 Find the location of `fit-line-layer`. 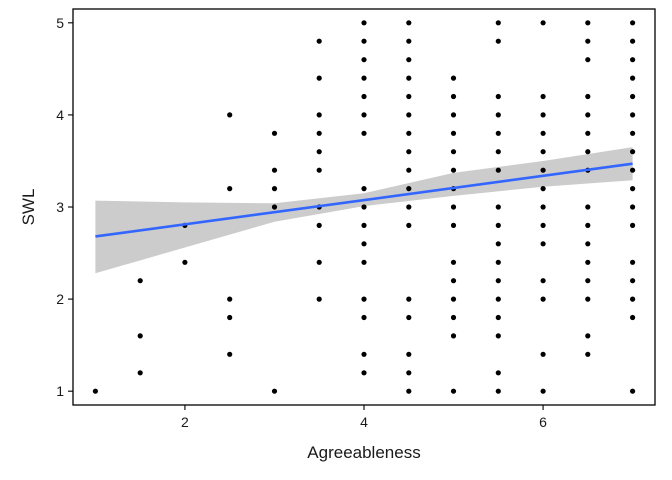

fit-line-layer is located at coordinates (364, 200).